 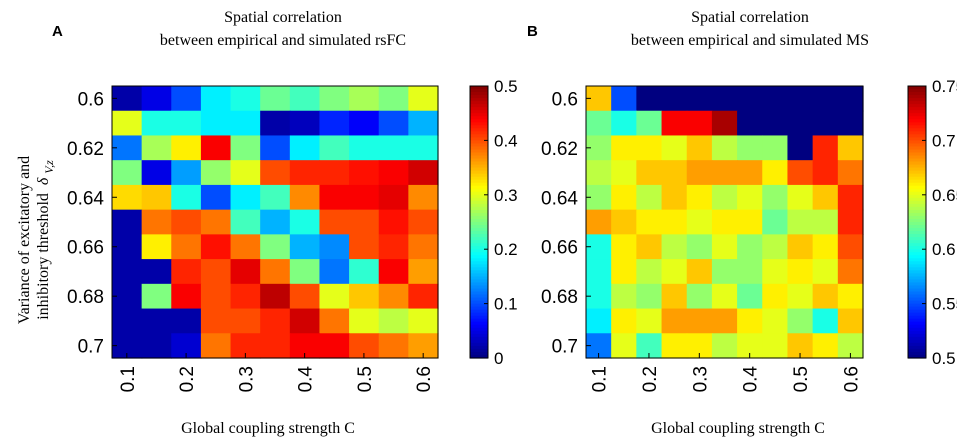 What do you see at coordinates (246, 379) in the screenshot?
I see `x-tick-label: 0.3` at bounding box center [246, 379].